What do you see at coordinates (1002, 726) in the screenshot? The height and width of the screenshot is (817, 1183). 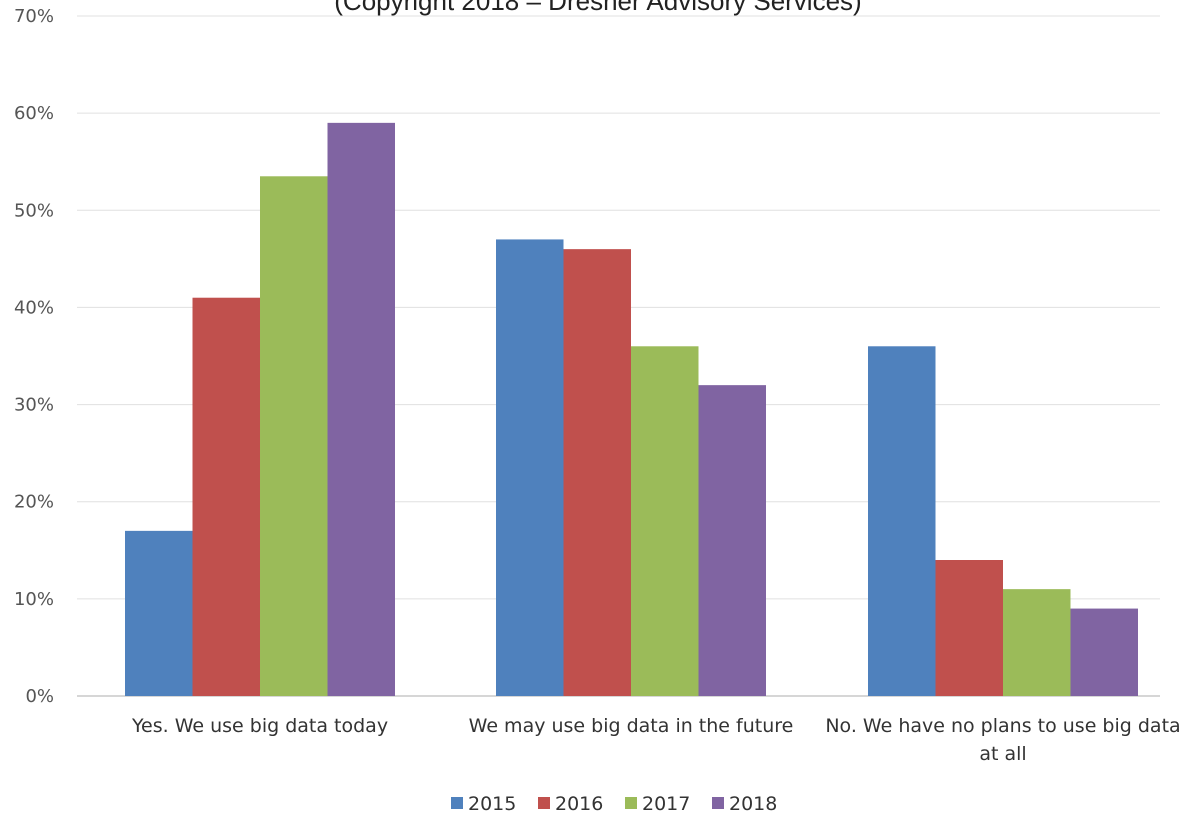 I see `category-label: No. We have no plans to use big data` at bounding box center [1002, 726].